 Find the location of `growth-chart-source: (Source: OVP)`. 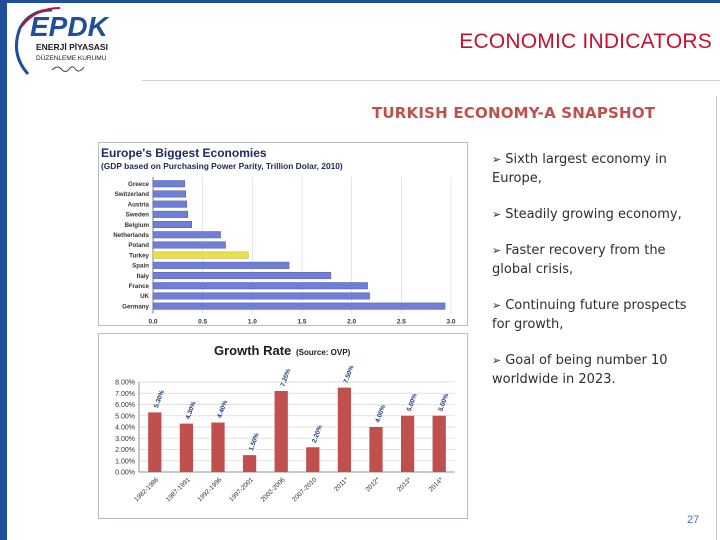

growth-chart-source: (Source: OVP) is located at coordinates (323, 352).